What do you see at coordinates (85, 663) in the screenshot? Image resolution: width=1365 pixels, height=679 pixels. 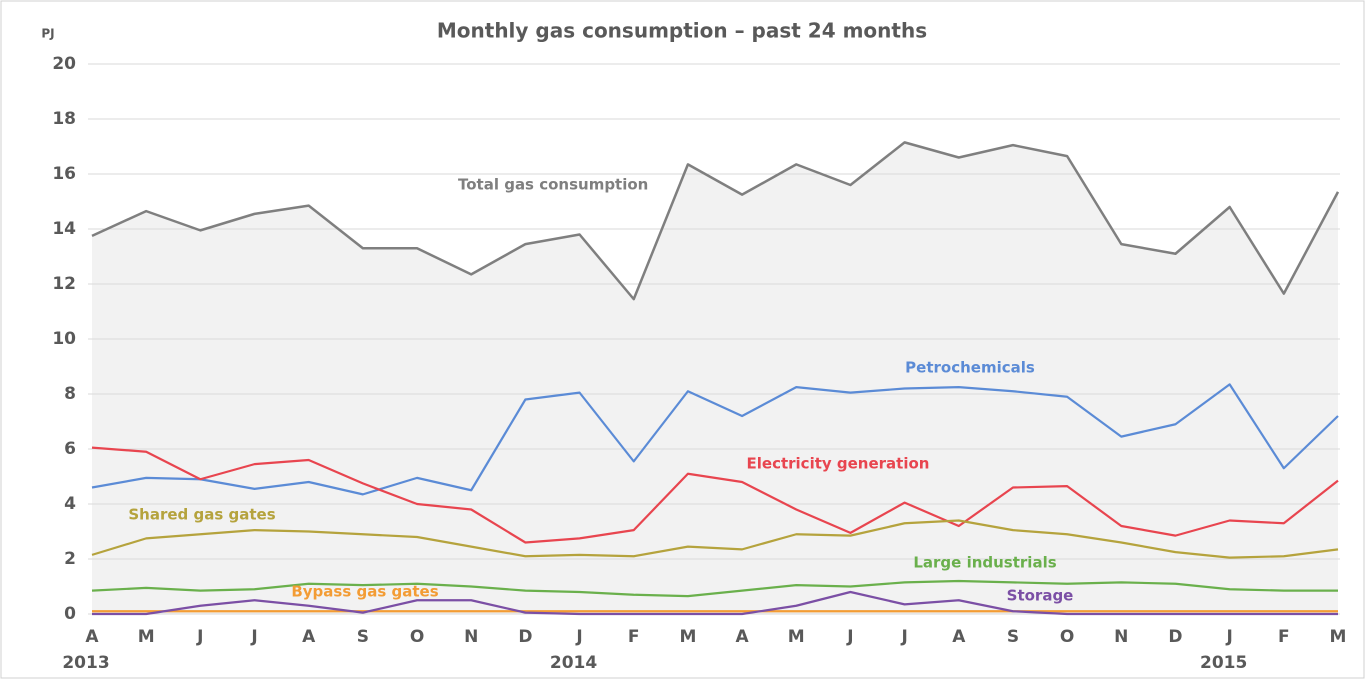 I see `x-year-label: 2013` at bounding box center [85, 663].